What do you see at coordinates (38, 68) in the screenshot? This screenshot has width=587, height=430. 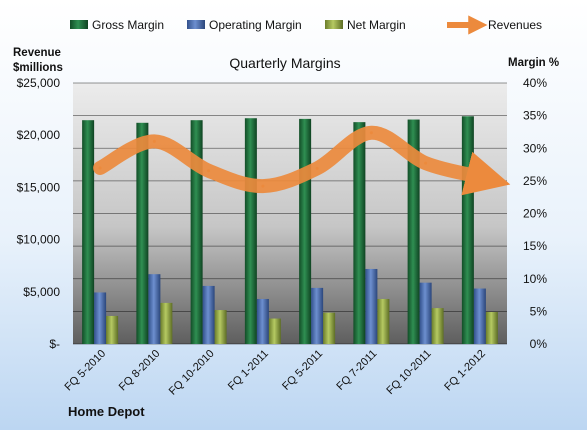 I see `left-axis-title-line-2: $millions` at bounding box center [38, 68].